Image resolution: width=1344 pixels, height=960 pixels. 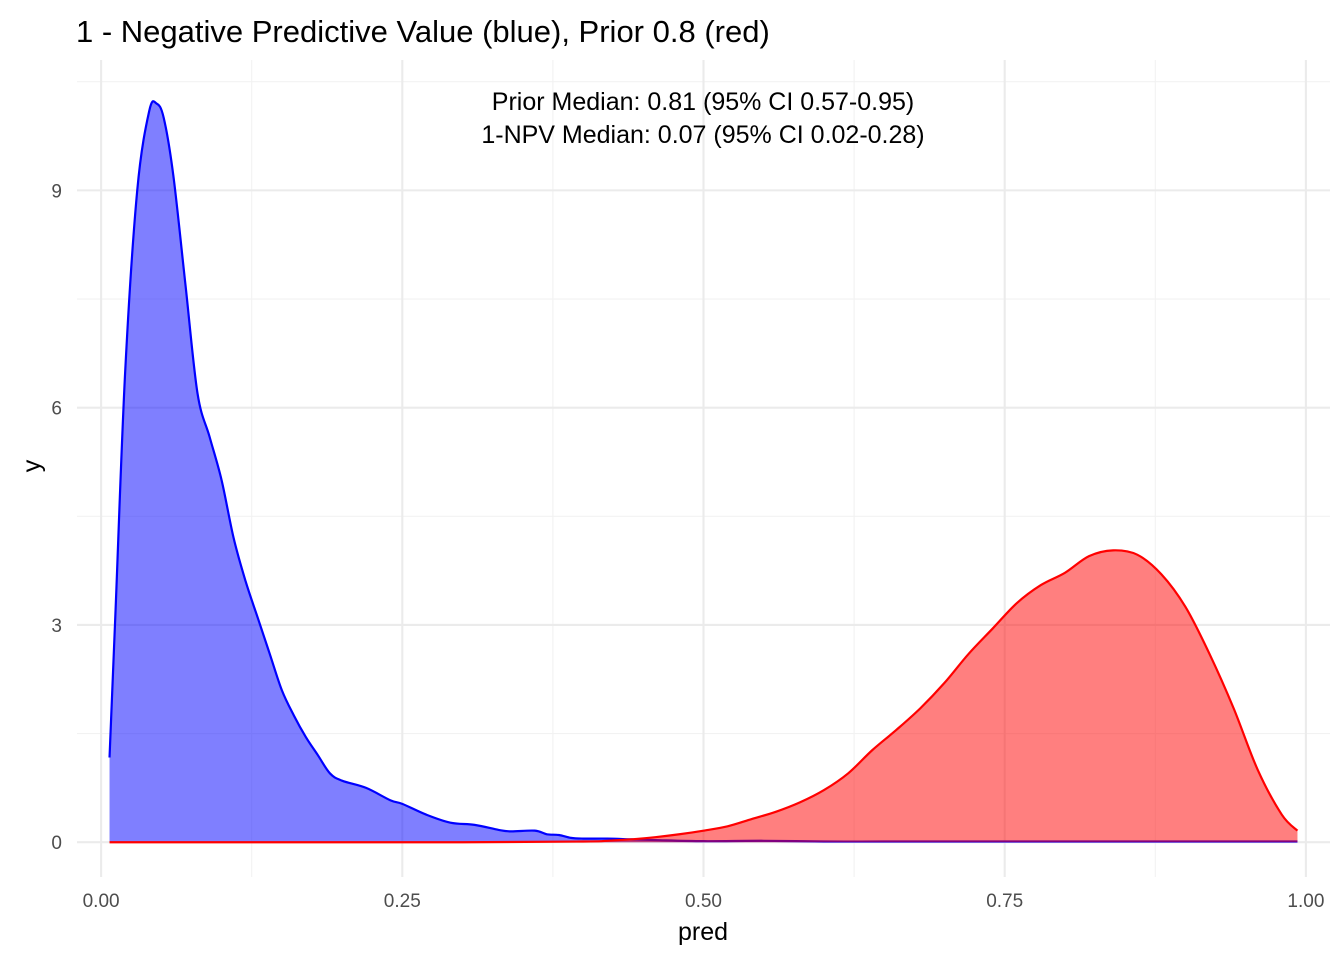 What do you see at coordinates (56, 409) in the screenshot?
I see `y-tick-label: 6` at bounding box center [56, 409].